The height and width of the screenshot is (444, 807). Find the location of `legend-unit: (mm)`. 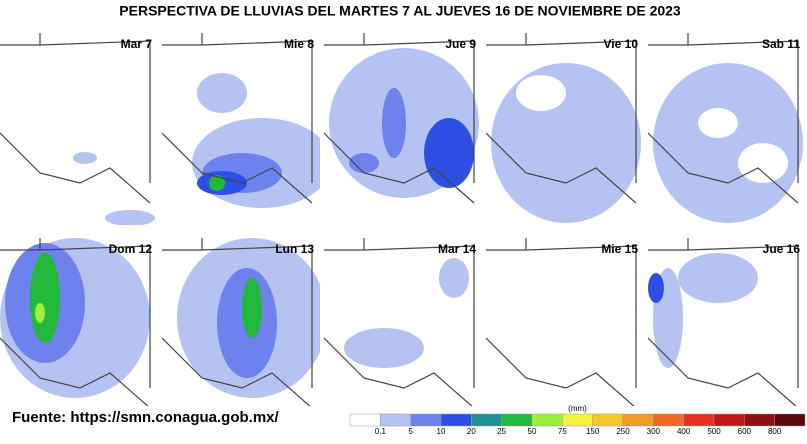

legend-unit: (mm) is located at coordinates (577, 408).